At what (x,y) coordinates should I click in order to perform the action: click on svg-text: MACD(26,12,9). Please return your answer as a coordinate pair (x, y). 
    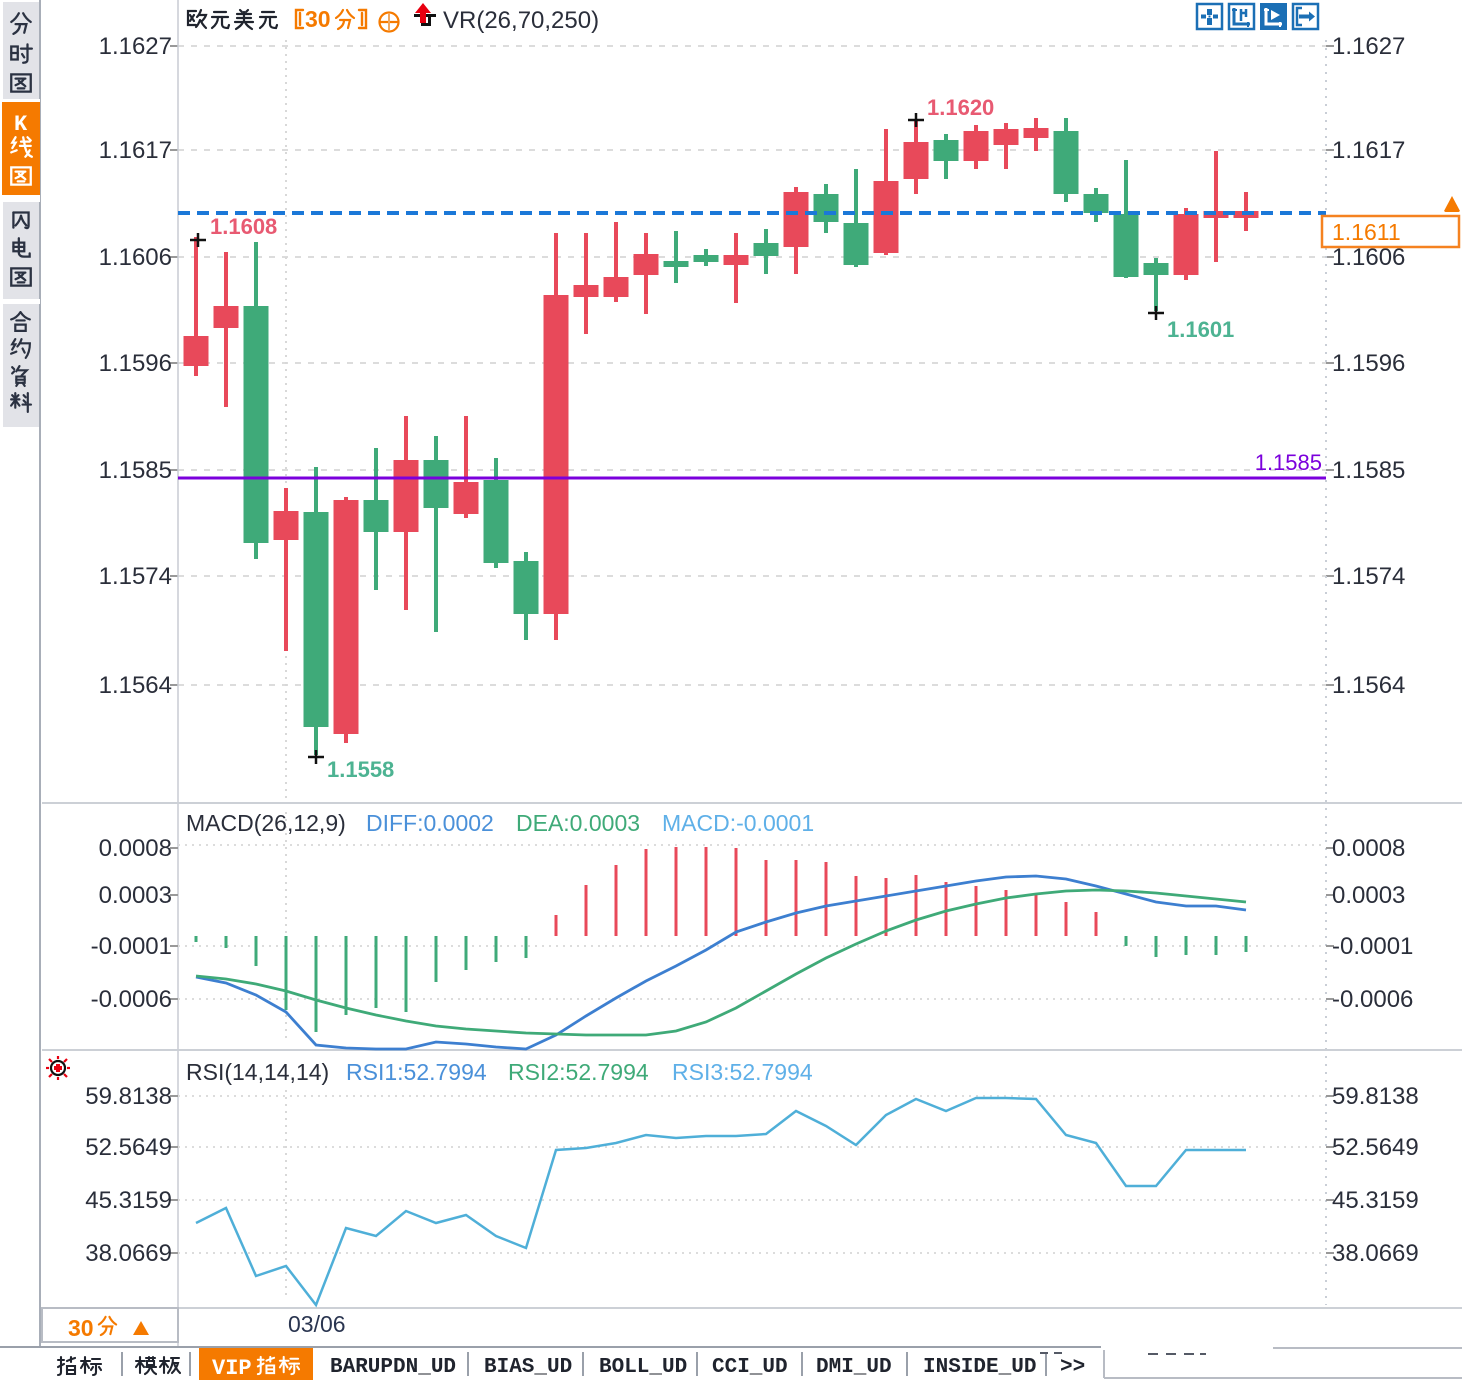
    Looking at the image, I should click on (266, 823).